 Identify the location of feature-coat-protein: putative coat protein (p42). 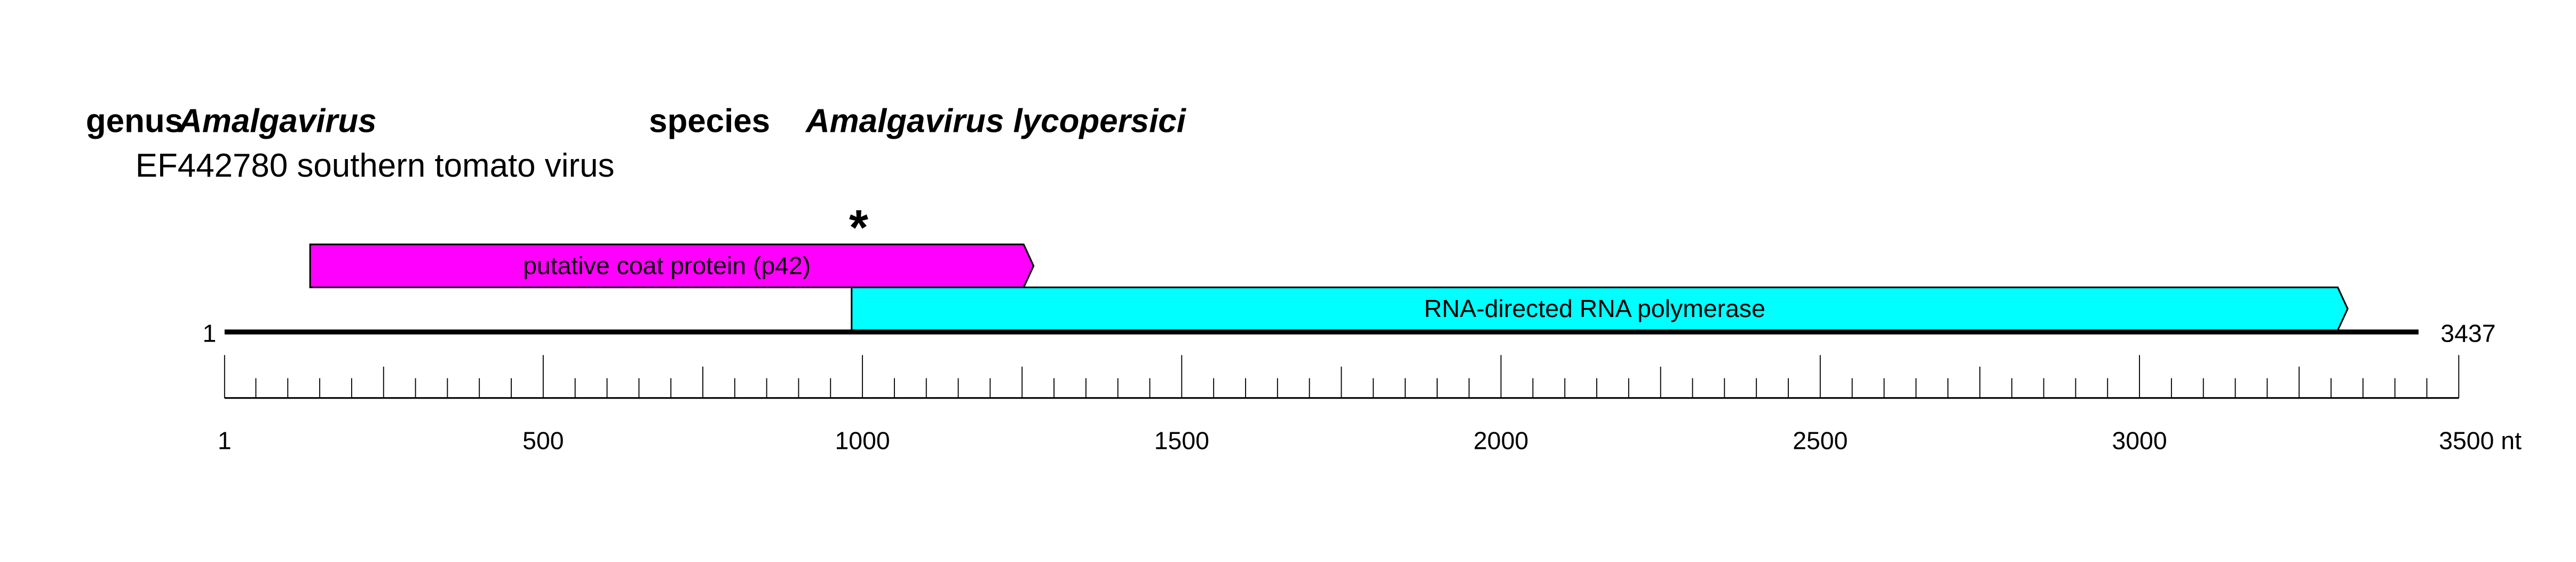
(672, 265).